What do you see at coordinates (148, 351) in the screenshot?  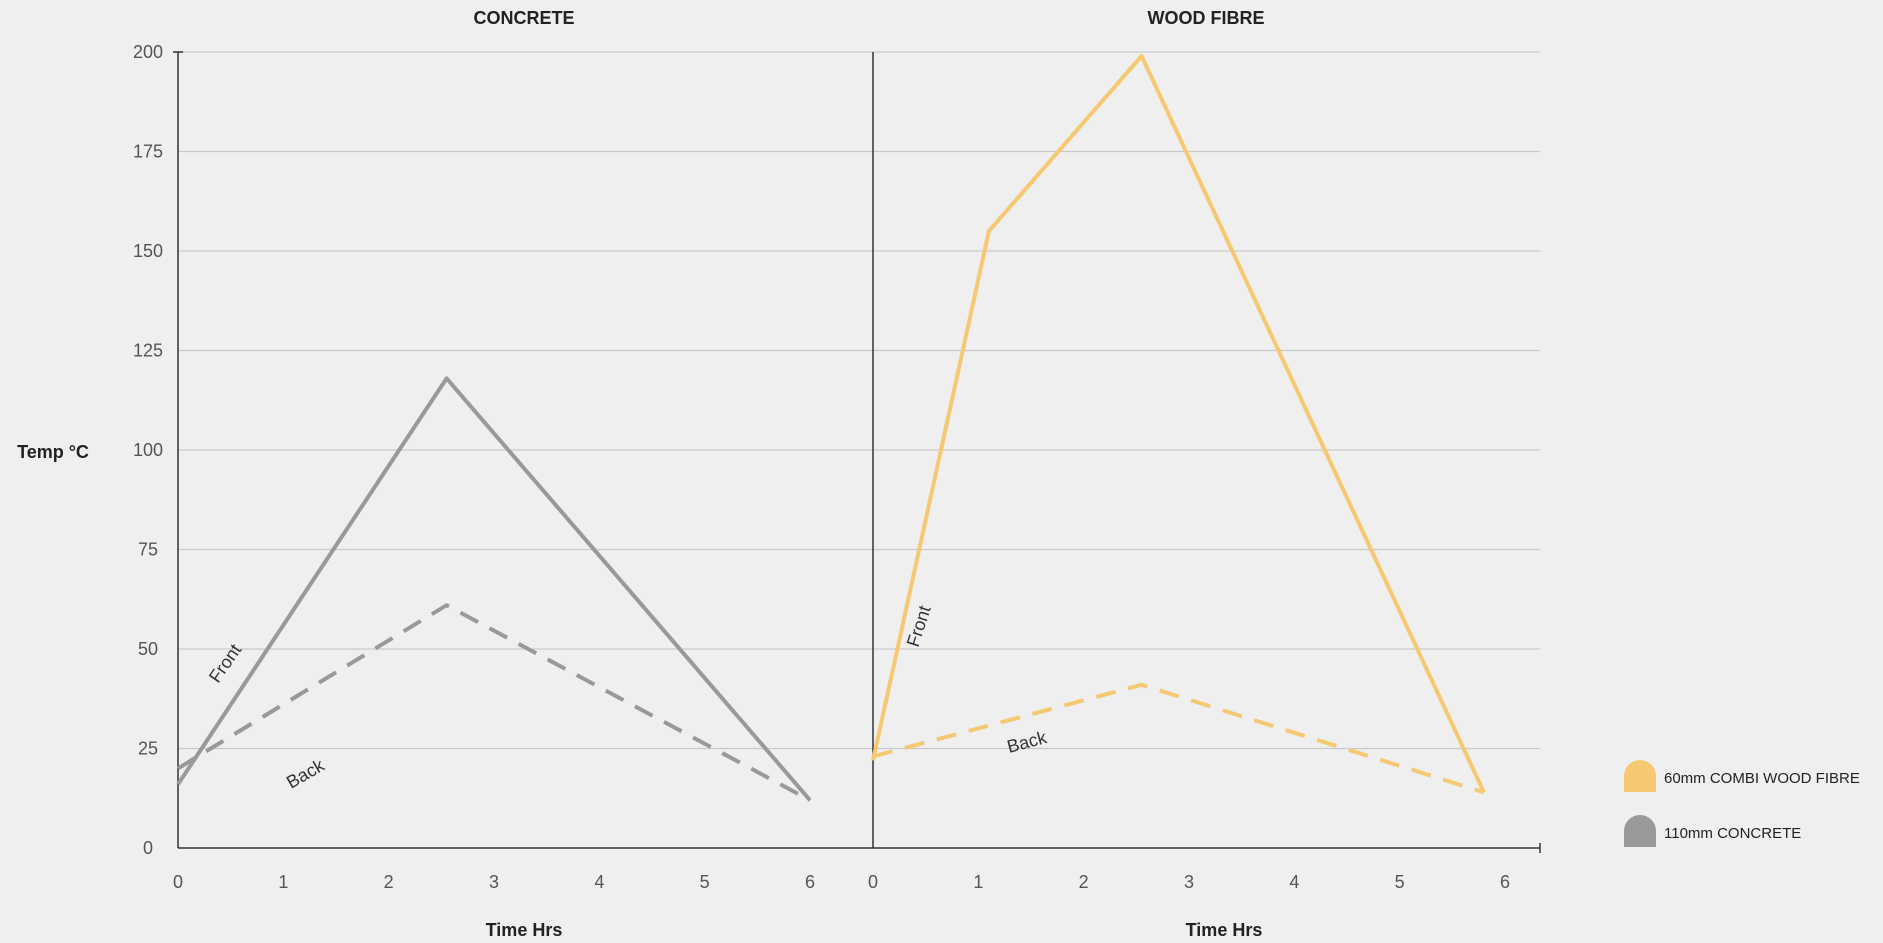 I see `y-tick-label: 125` at bounding box center [148, 351].